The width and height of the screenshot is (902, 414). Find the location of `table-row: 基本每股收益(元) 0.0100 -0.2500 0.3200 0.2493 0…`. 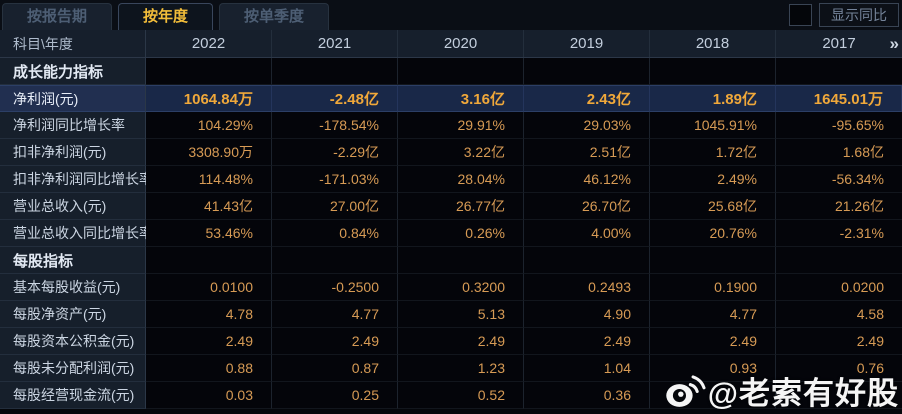

table-row: 基本每股收益(元) 0.0100 -0.2500 0.3200 0.2493 0… is located at coordinates (451, 287).